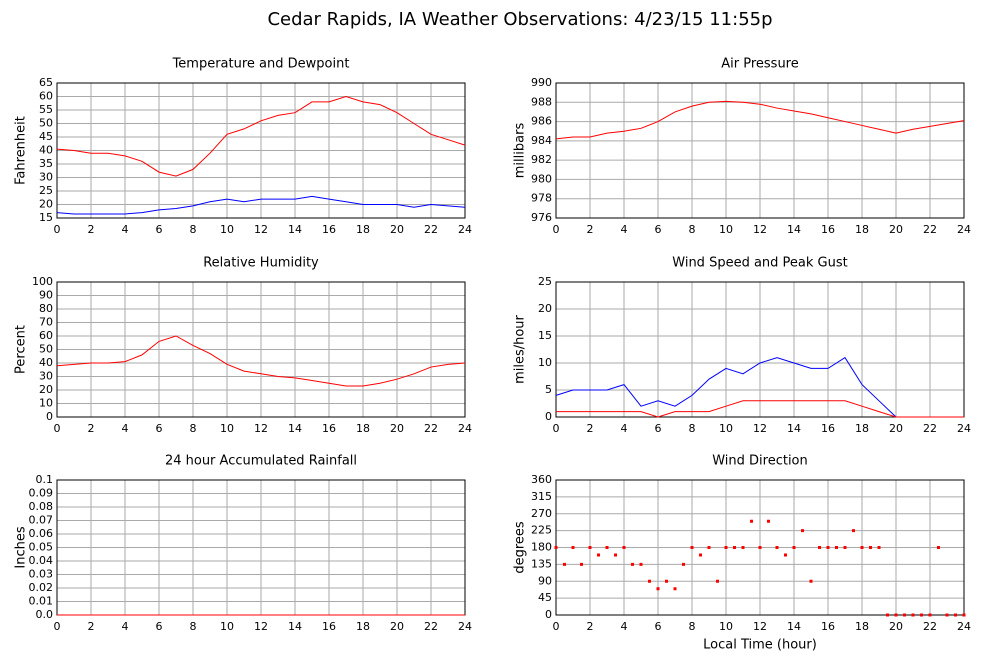  Describe the element at coordinates (45, 479) in the screenshot. I see `y-tick-label: 0.1` at that location.